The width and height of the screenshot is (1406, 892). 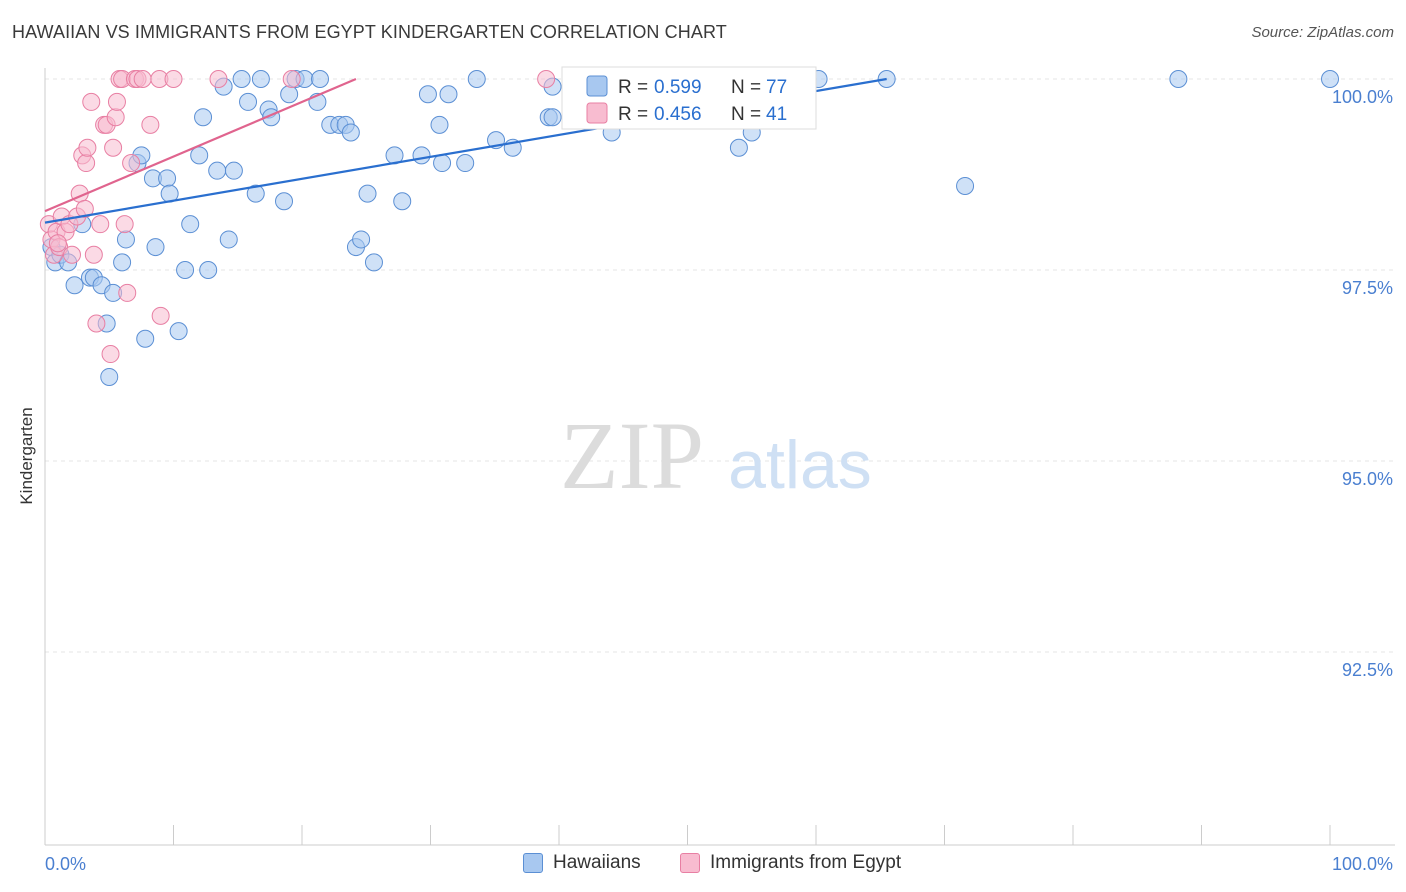 I want to click on watermark-zip: ZIP, so click(x=632, y=455).